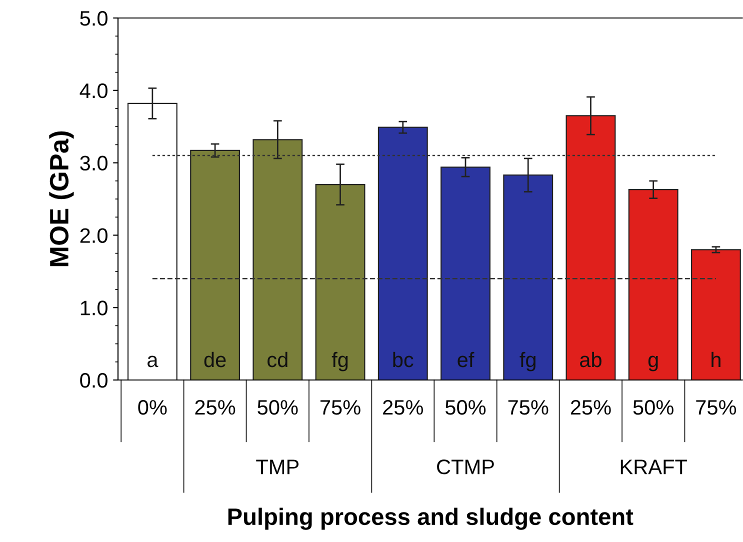  What do you see at coordinates (215, 360) in the screenshot?
I see `data-label: de` at bounding box center [215, 360].